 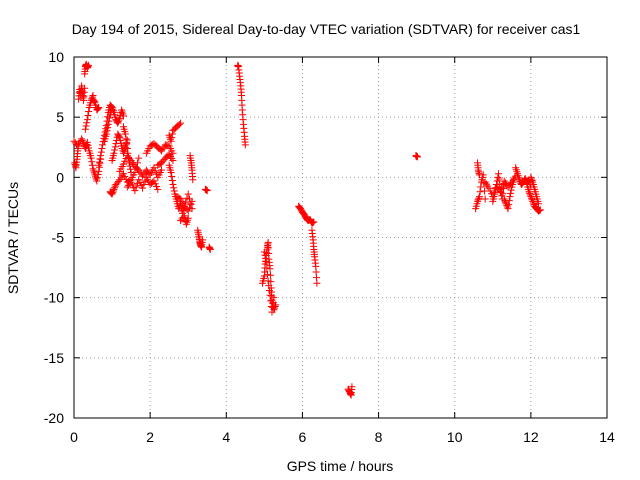 I want to click on x-tick-label: 8, so click(x=379, y=437).